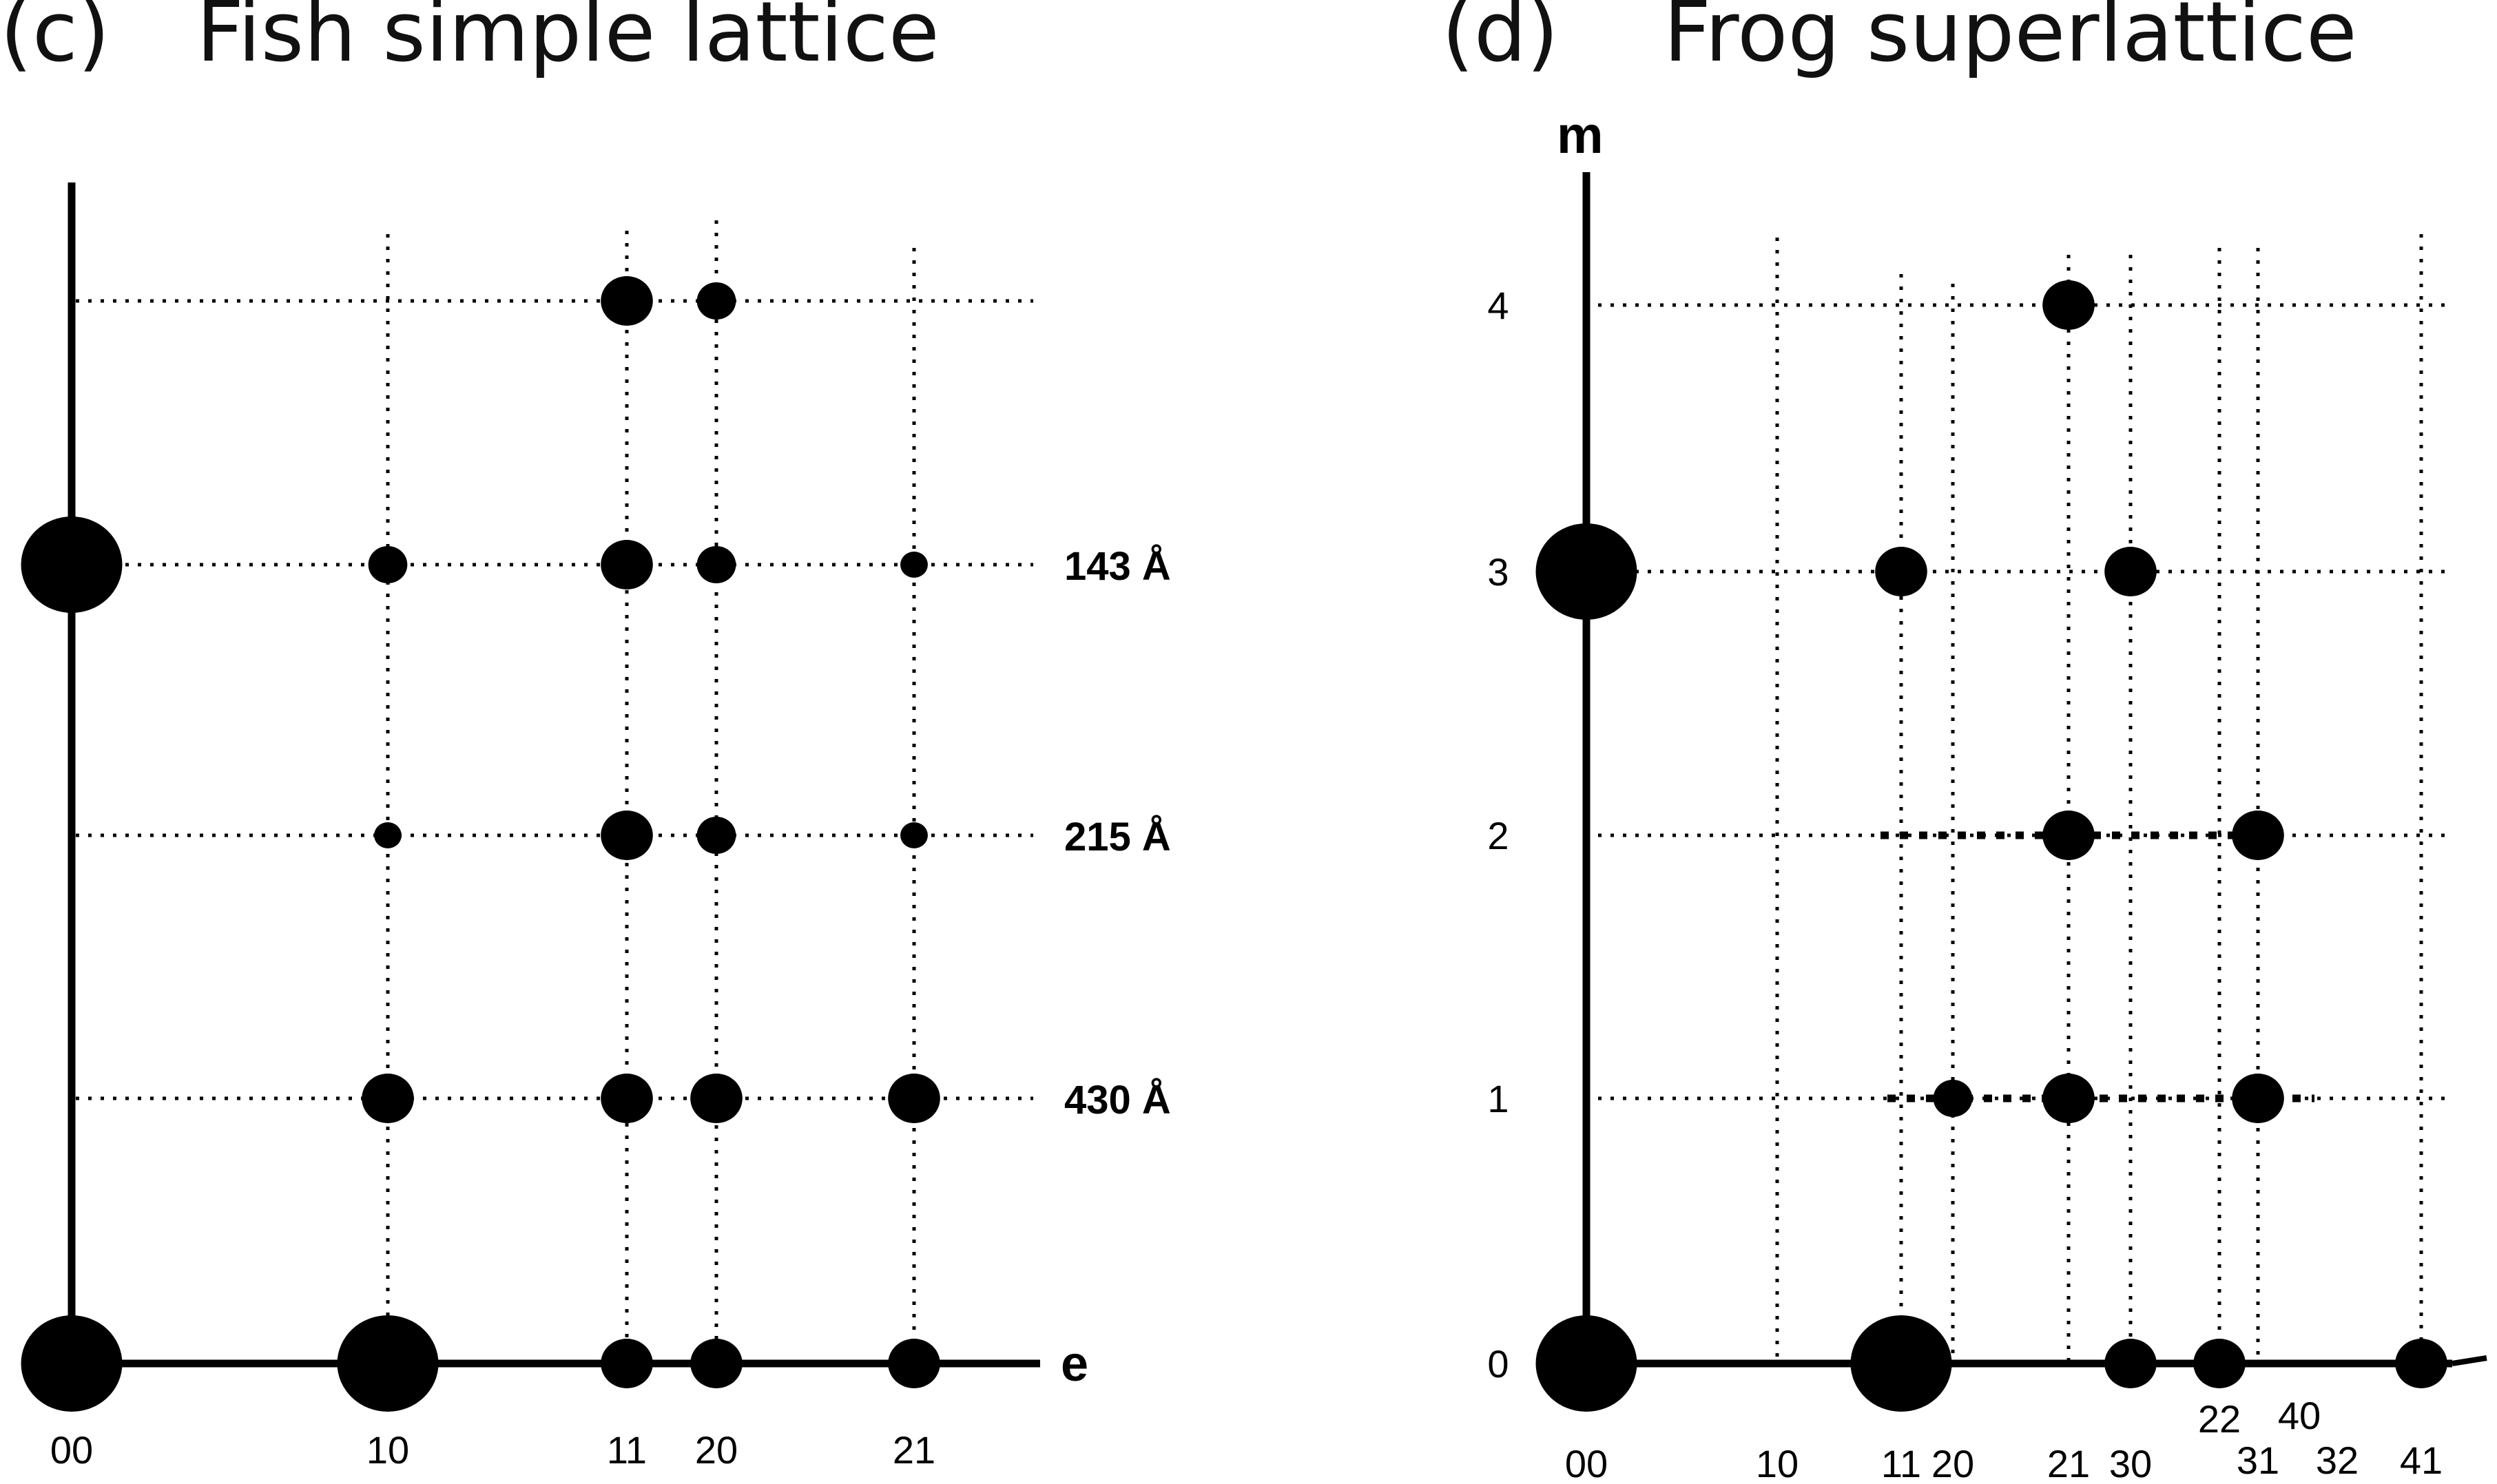 The width and height of the screenshot is (2497, 1484). What do you see at coordinates (2299, 1416) in the screenshot?
I see `column-label-40: 40` at bounding box center [2299, 1416].